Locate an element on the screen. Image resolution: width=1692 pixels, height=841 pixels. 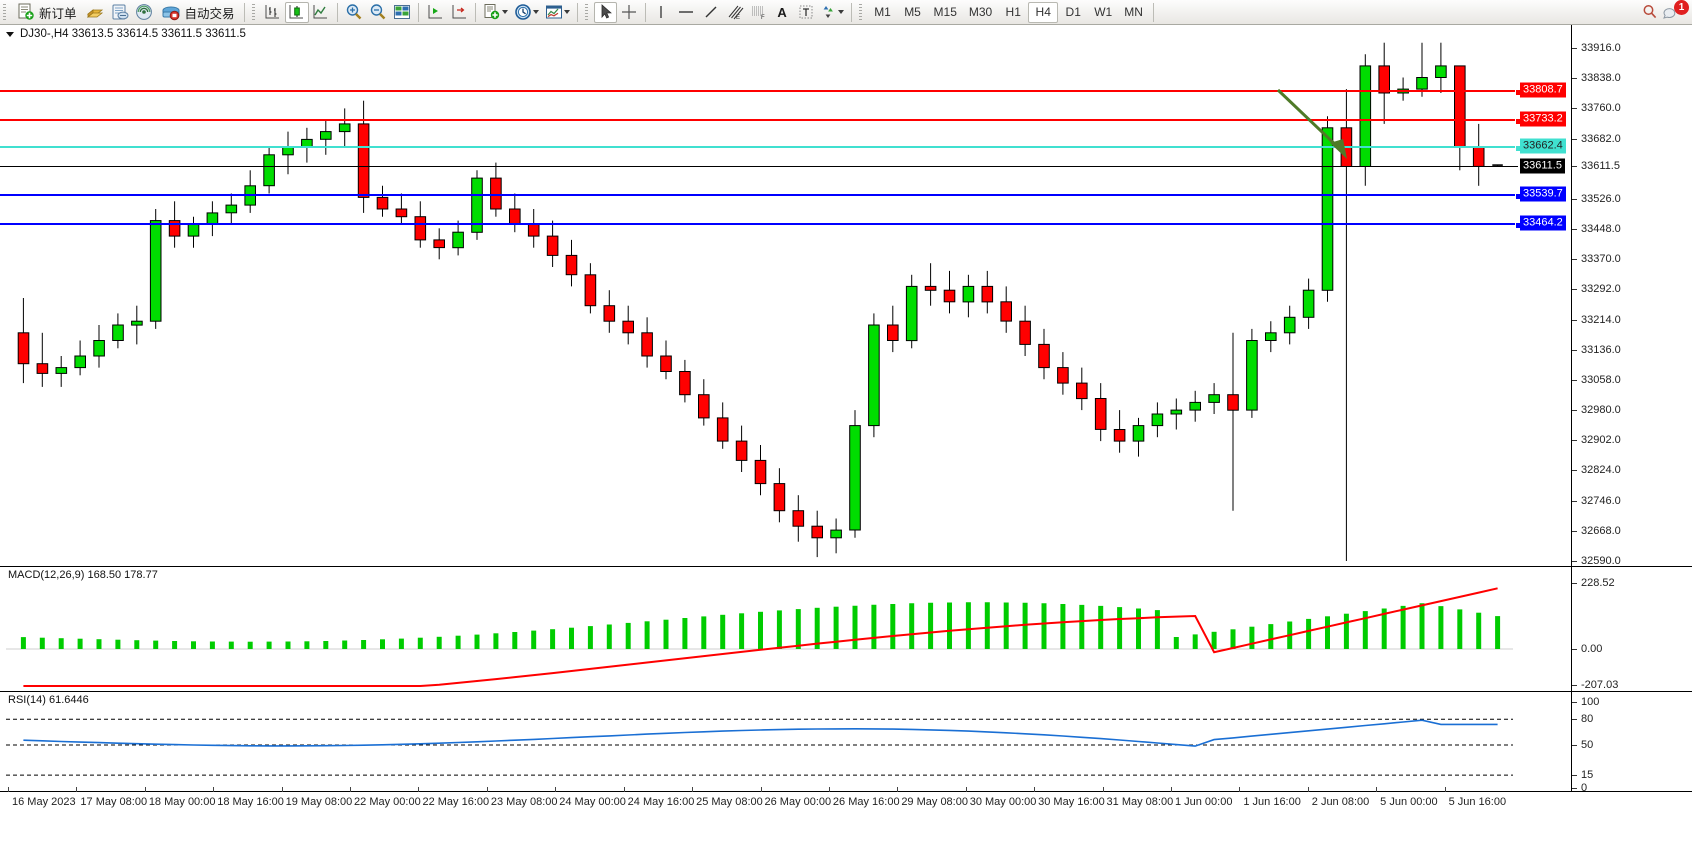
auto-scroll-icon is located at coordinates (435, 12).